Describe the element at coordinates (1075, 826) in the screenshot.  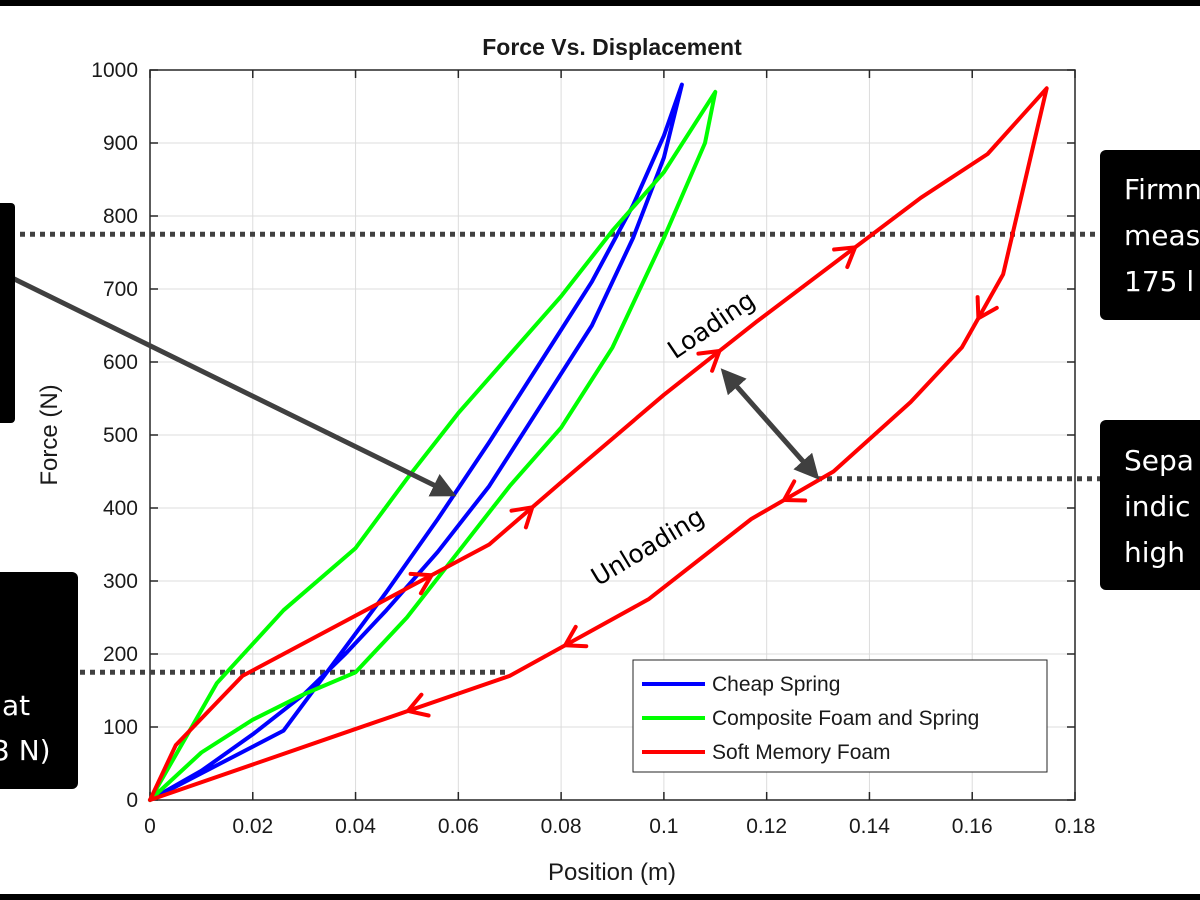
I see `x-tick-label: 0.18` at that location.